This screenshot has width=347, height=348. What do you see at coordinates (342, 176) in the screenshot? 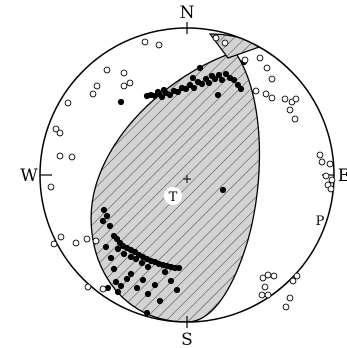
I see `compass-east-label: E` at bounding box center [342, 176].